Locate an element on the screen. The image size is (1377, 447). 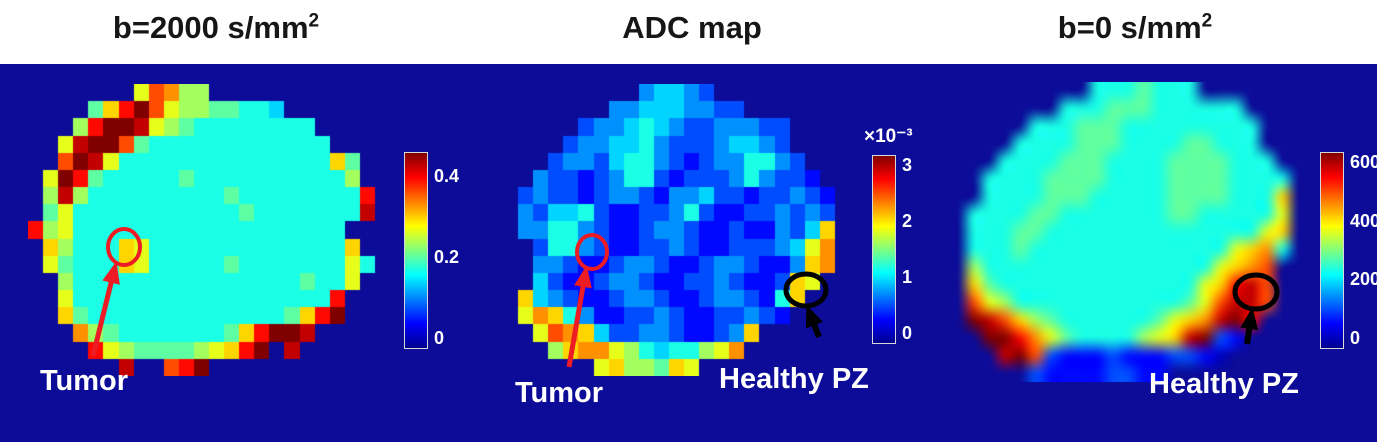
panel-title-adc: ADC map is located at coordinates (692, 28).